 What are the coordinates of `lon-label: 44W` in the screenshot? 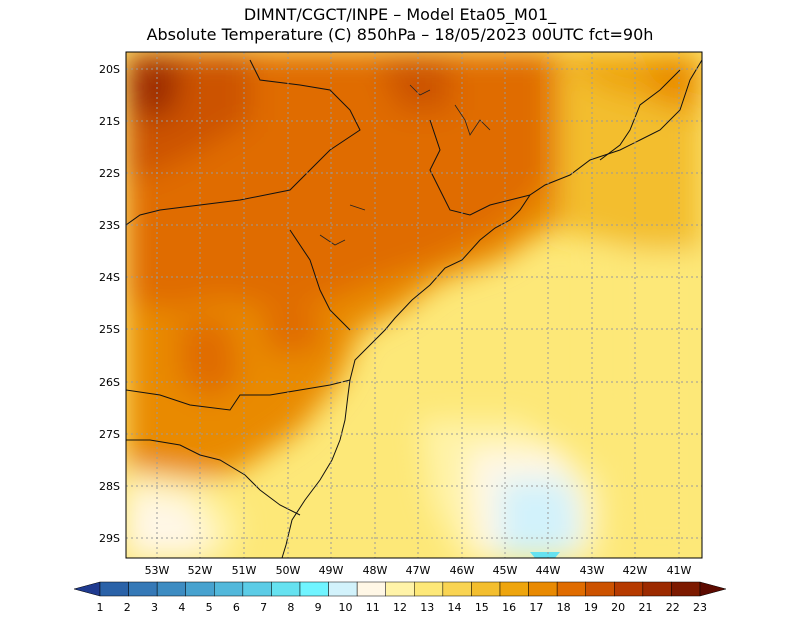 It's located at (548, 570).